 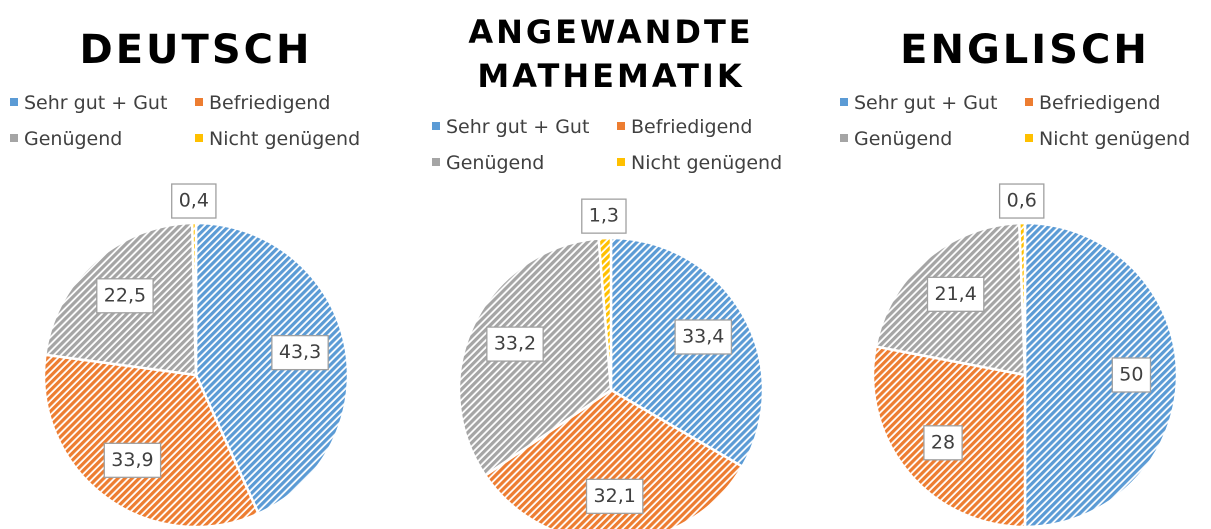 I want to click on data-label: 1,3, so click(x=604, y=216).